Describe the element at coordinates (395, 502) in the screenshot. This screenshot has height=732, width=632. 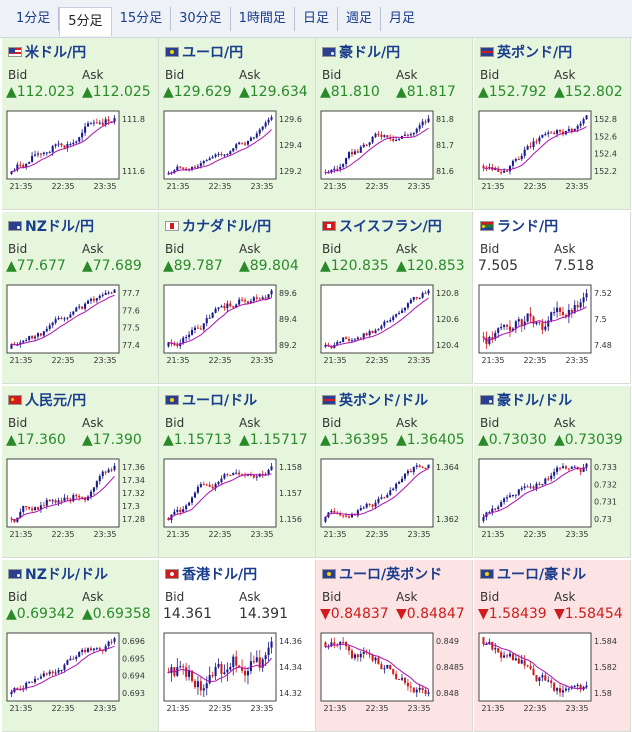
I see `price-chart: 1.364 1.362 21:35 22:35 23:35` at that location.